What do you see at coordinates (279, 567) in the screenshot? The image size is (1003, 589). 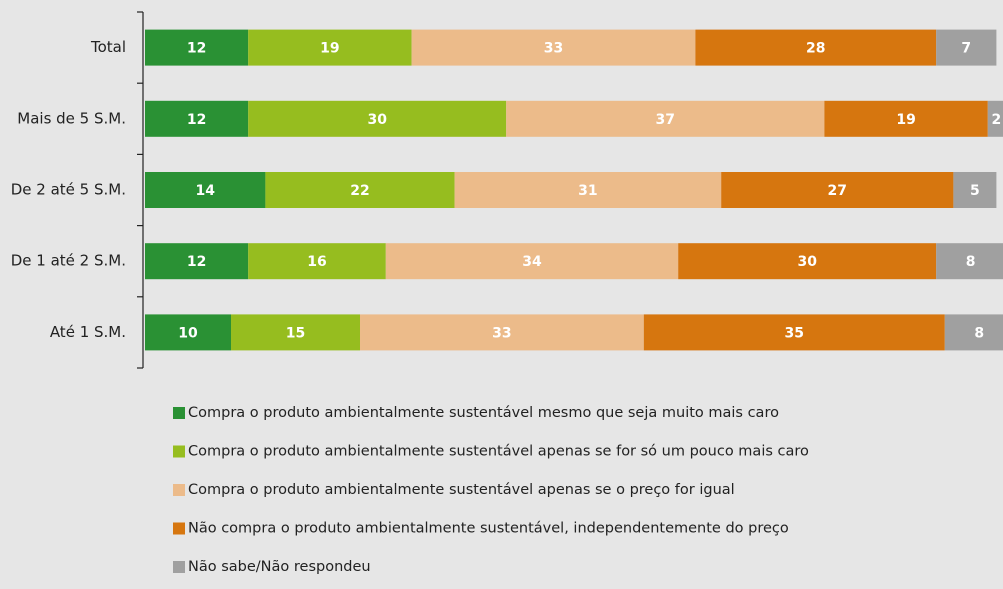 I see `legend-label: Não sabe/Não respondeu` at bounding box center [279, 567].